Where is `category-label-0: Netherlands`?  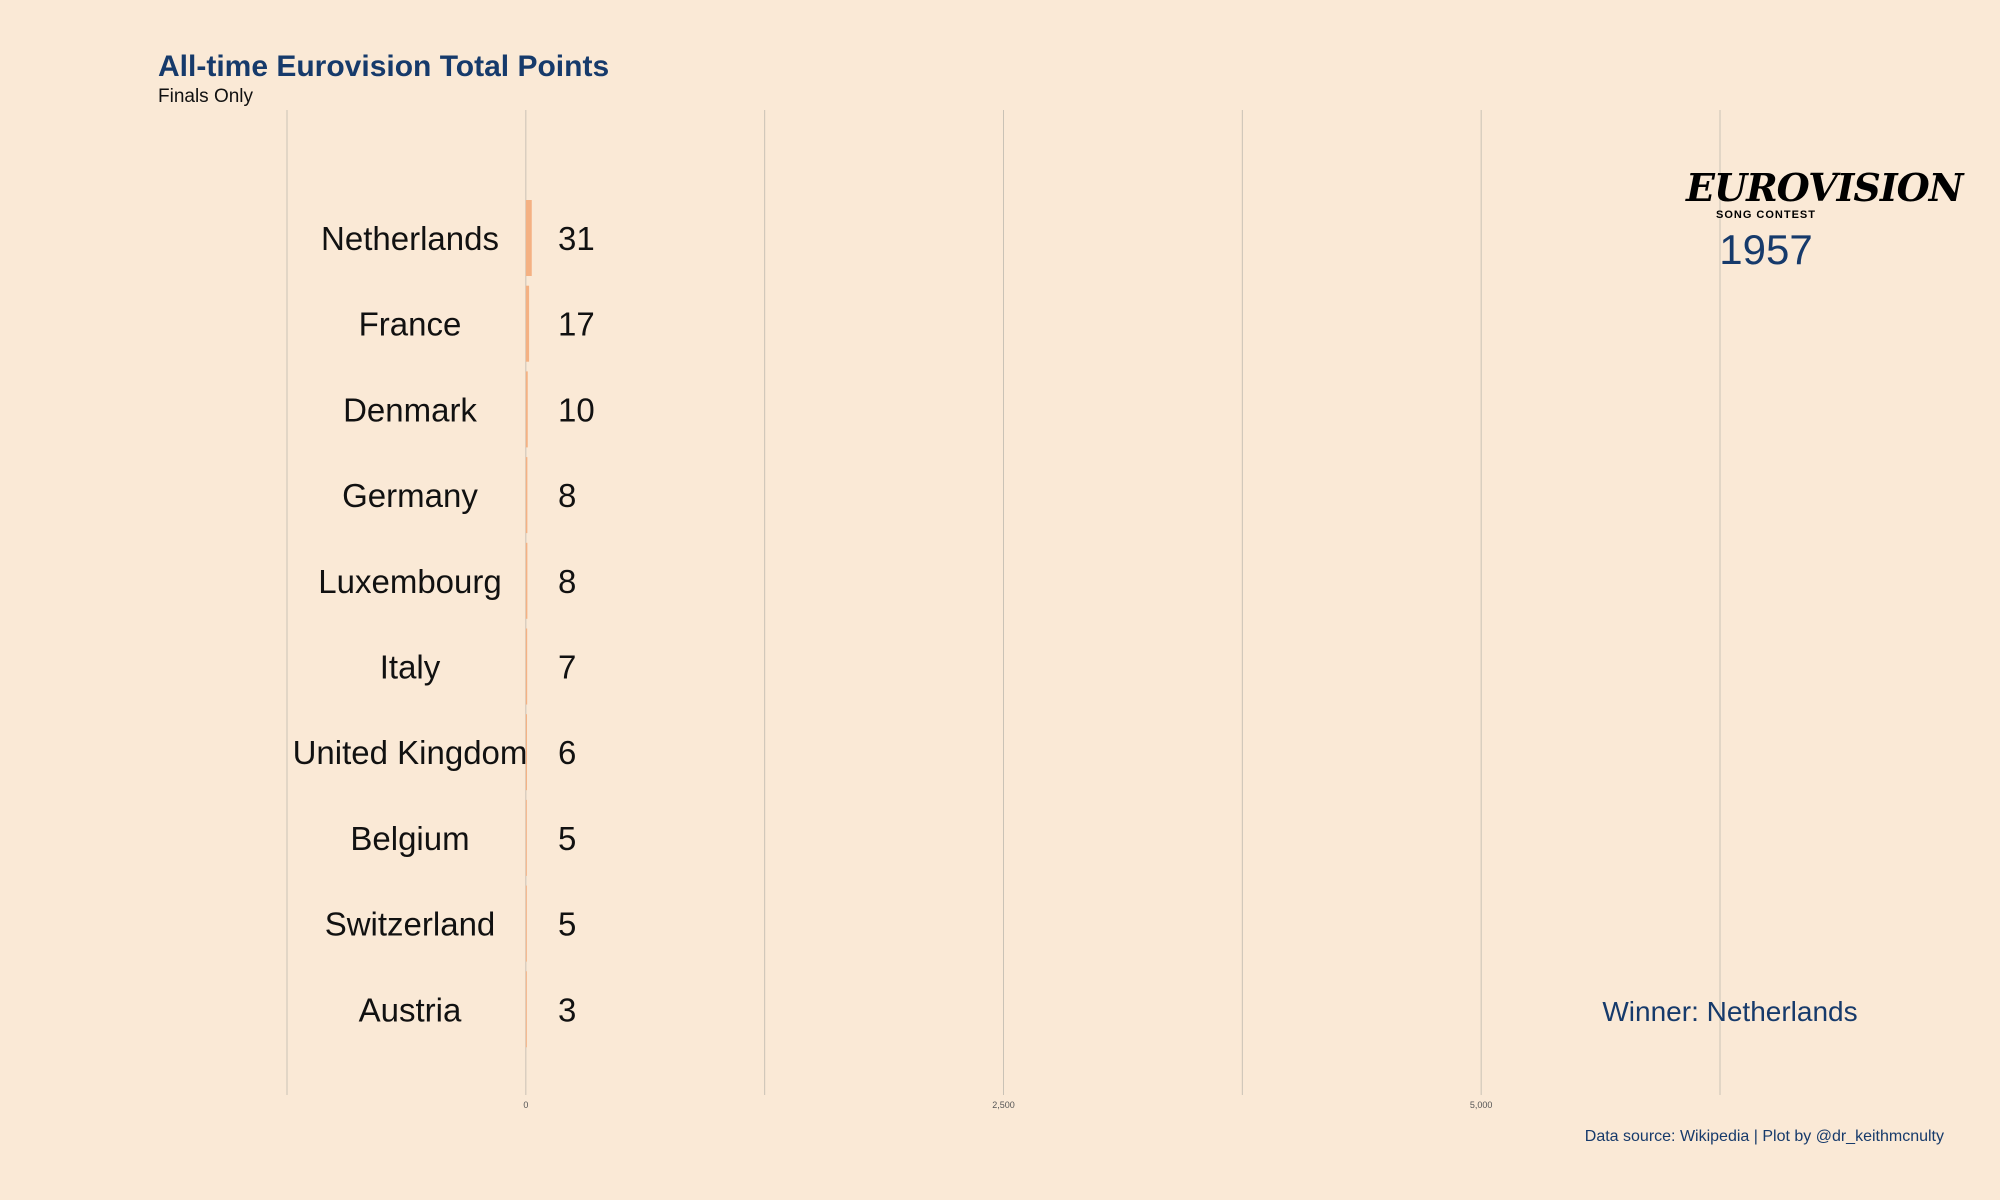 category-label-0: Netherlands is located at coordinates (410, 238).